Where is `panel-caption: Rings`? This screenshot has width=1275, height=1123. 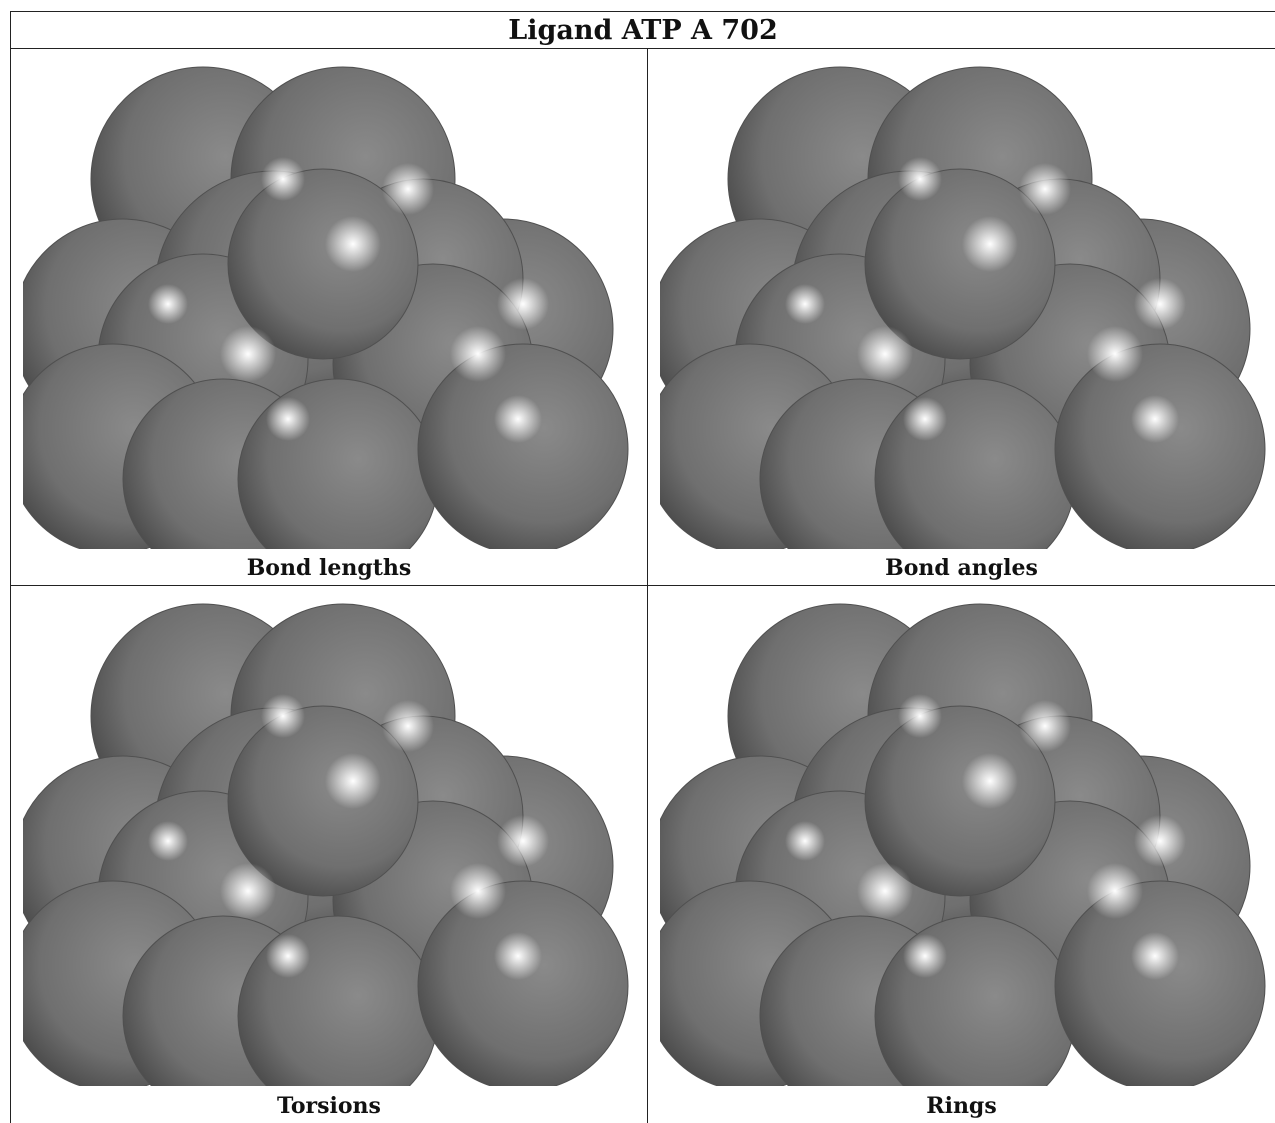 panel-caption: Rings is located at coordinates (961, 1106).